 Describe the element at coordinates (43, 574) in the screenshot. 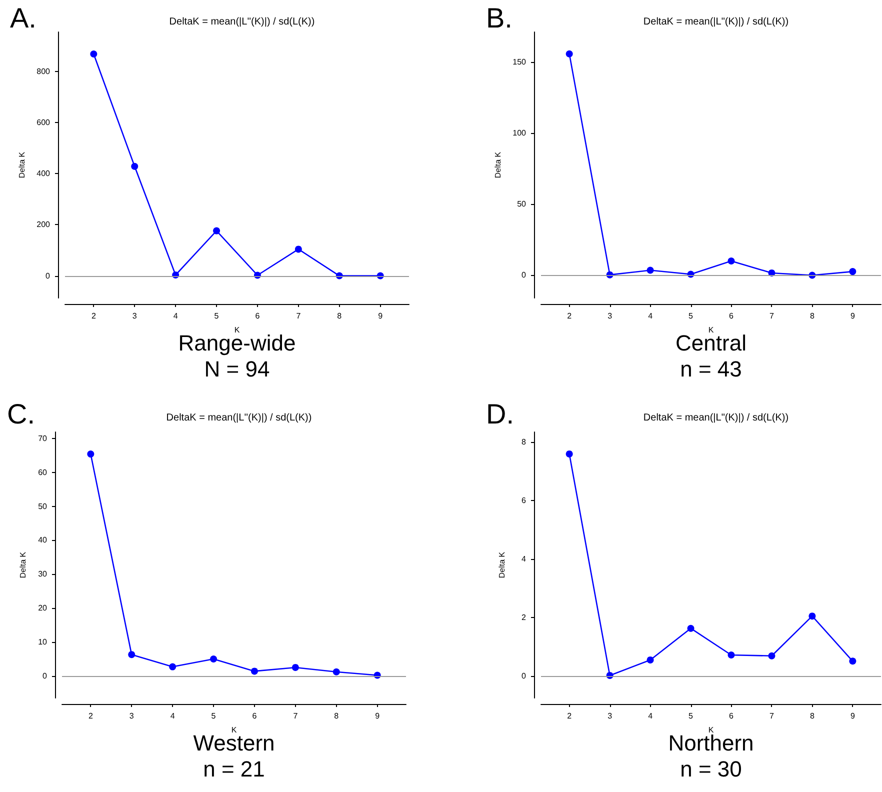

I see `y-tick-label: 30` at that location.